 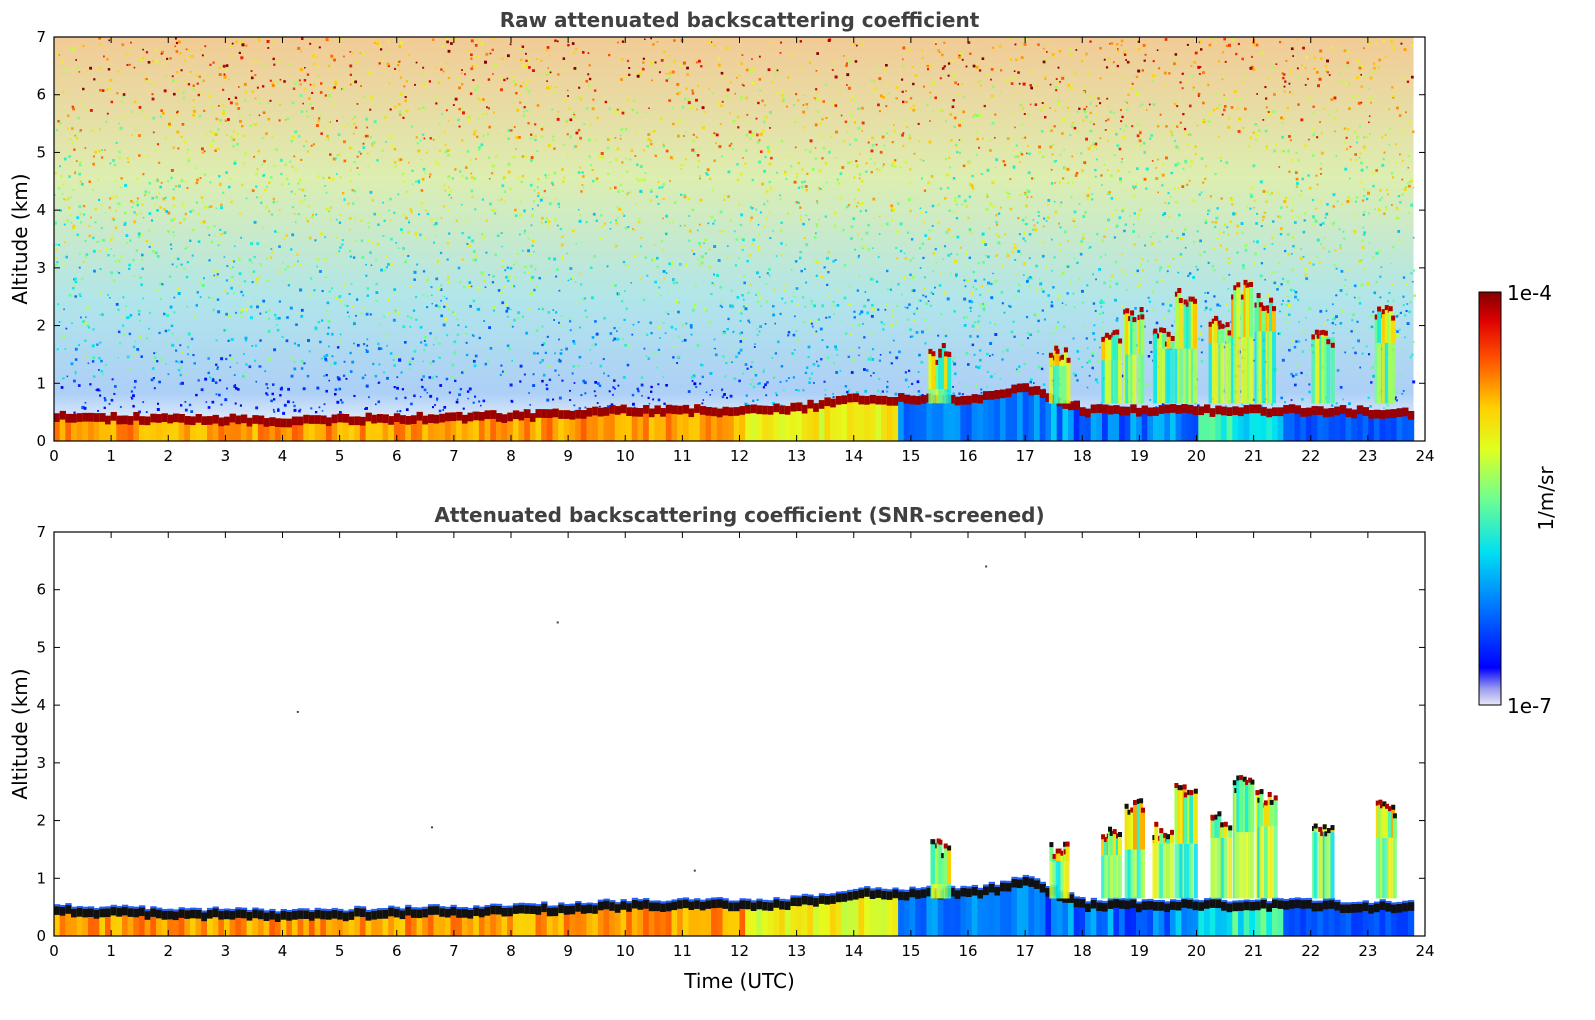 I want to click on colorbar: 1e-4 1e-7 1/m/sr, so click(x=1518, y=499).